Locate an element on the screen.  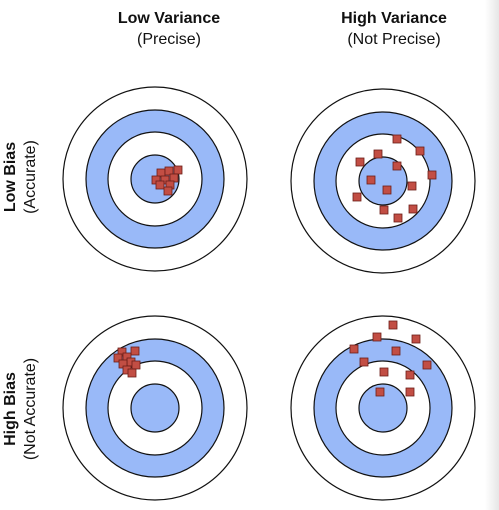
column-header-high-variance: High Variance (Not Precise) is located at coordinates (394, 29).